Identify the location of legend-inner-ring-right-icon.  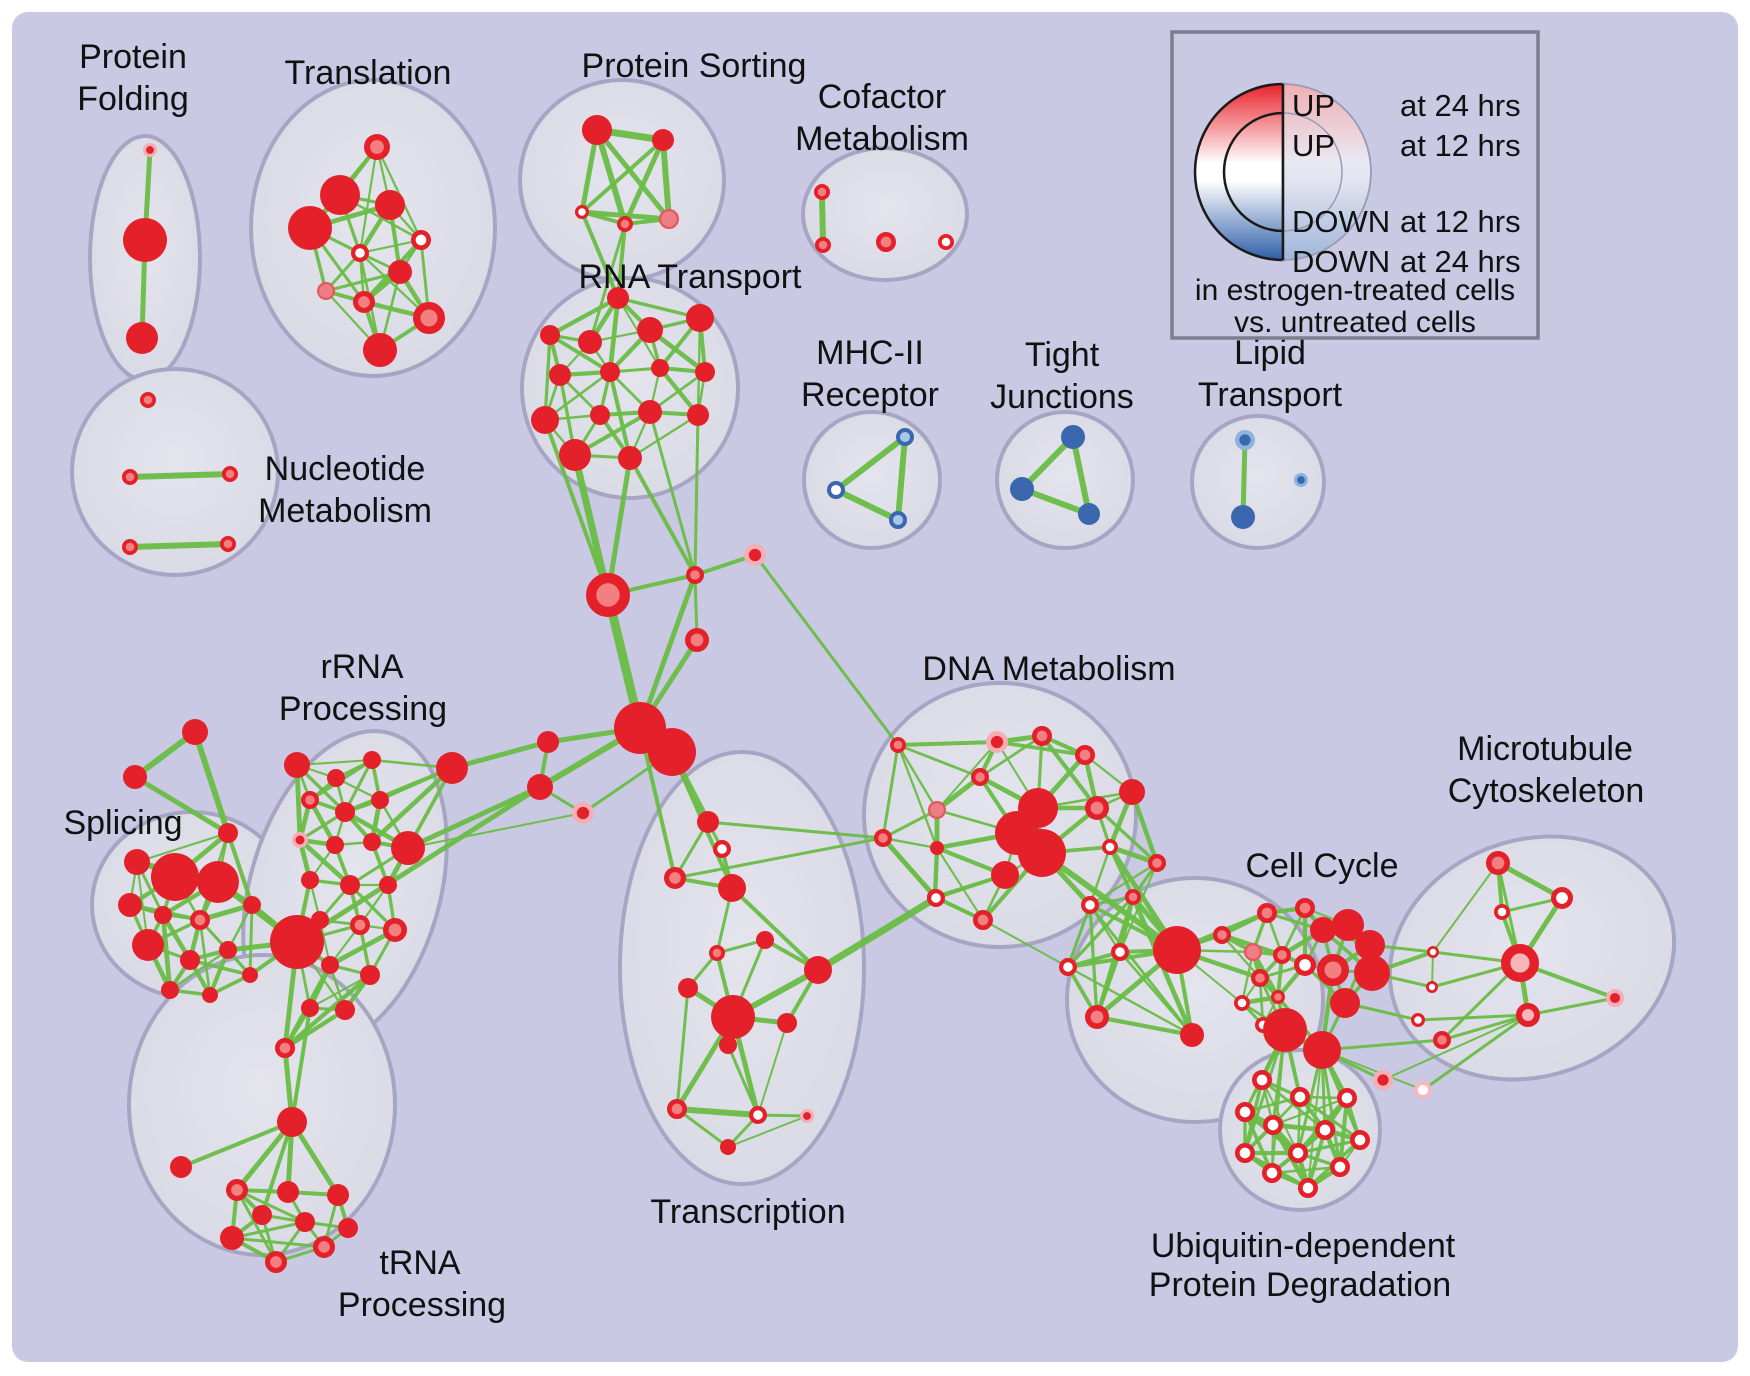
(1312, 172).